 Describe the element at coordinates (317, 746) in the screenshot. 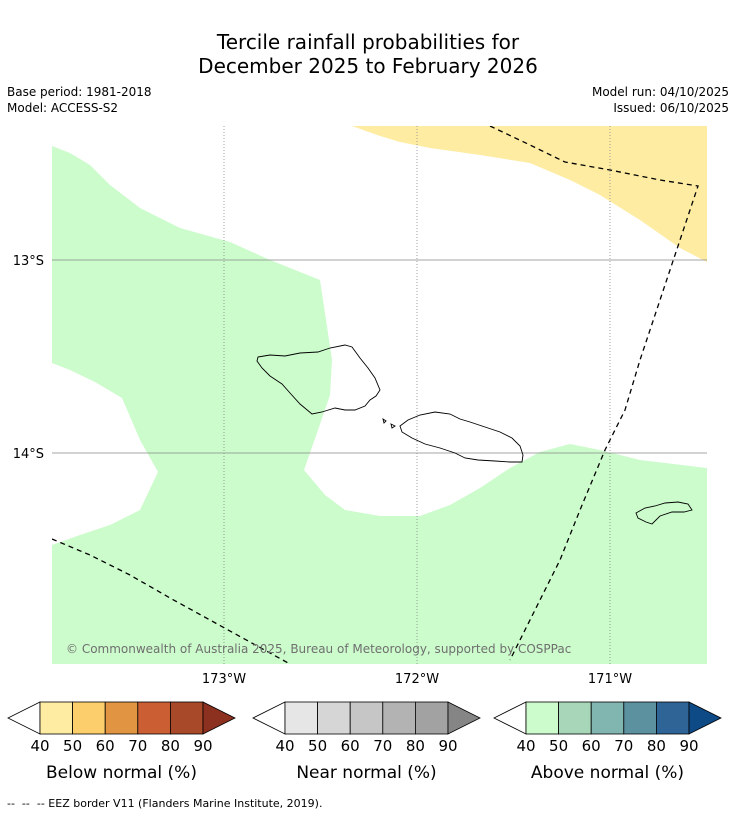

I see `colorbar-2-tick: 50` at that location.